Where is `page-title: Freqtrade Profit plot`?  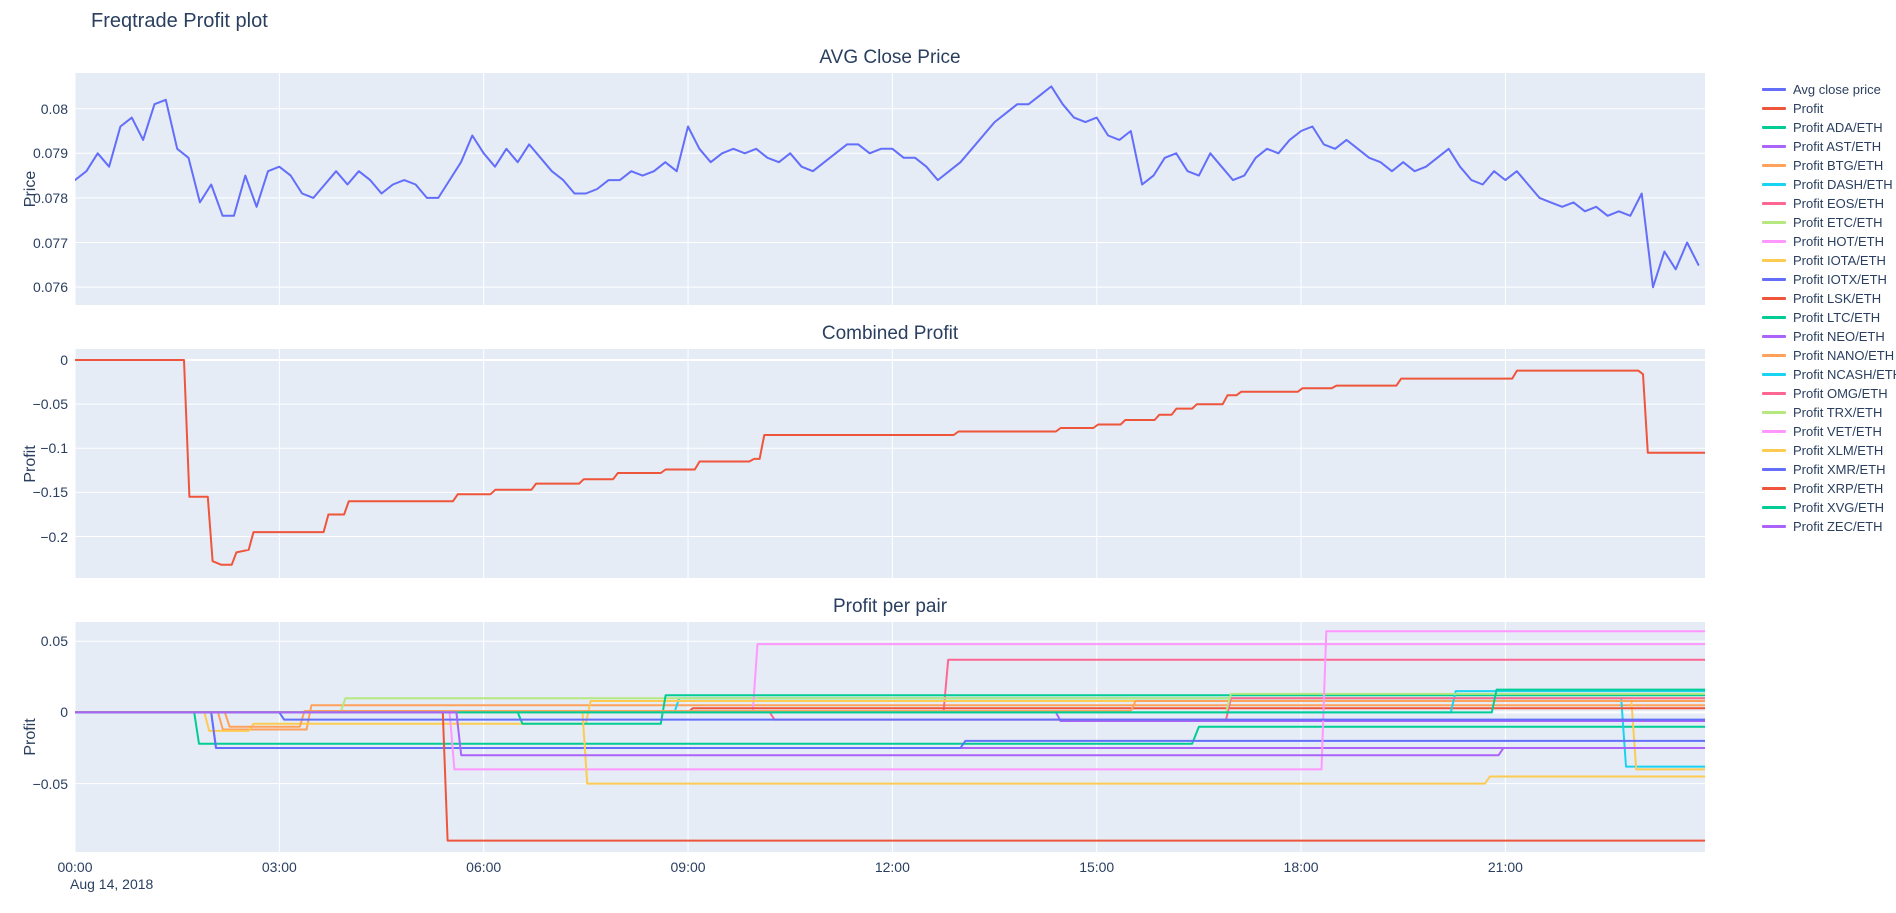
page-title: Freqtrade Profit plot is located at coordinates (179, 21).